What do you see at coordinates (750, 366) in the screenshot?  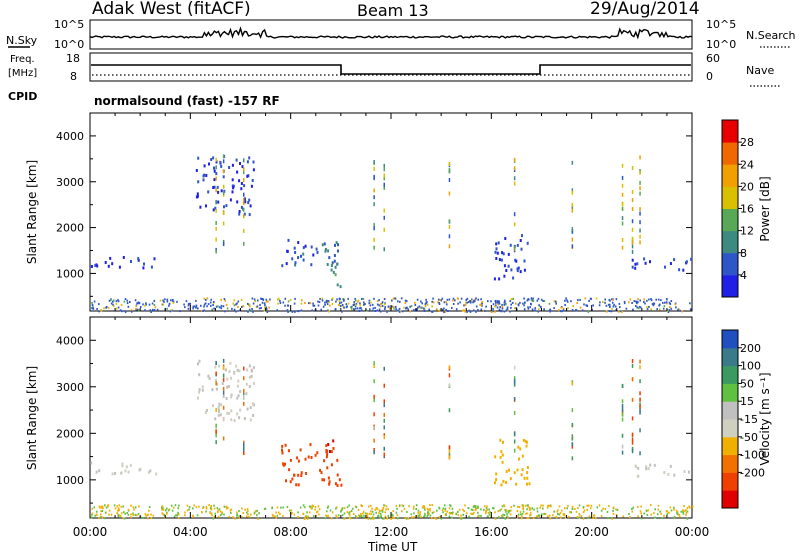 I see `colorbar-tick-label: 100` at bounding box center [750, 366].